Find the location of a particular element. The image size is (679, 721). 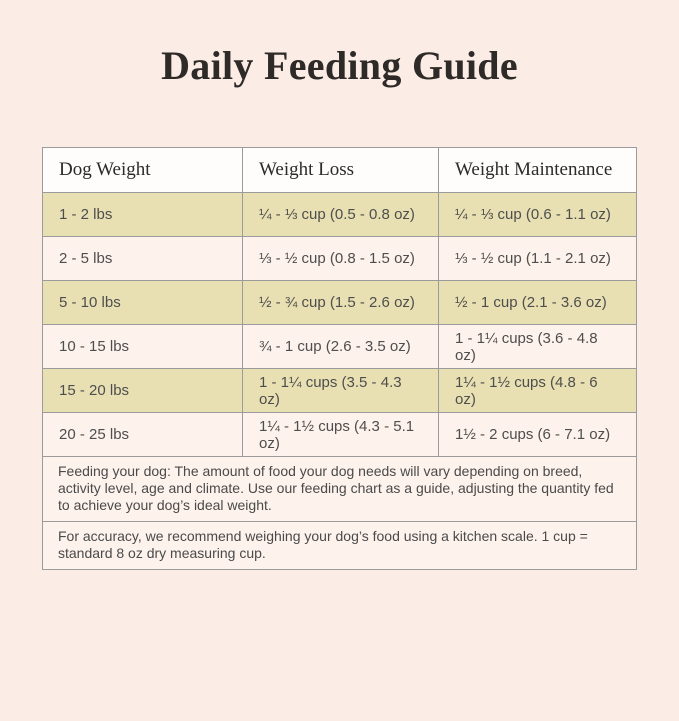

dog-weight-cell: 15 - 20 lbs is located at coordinates (143, 390).